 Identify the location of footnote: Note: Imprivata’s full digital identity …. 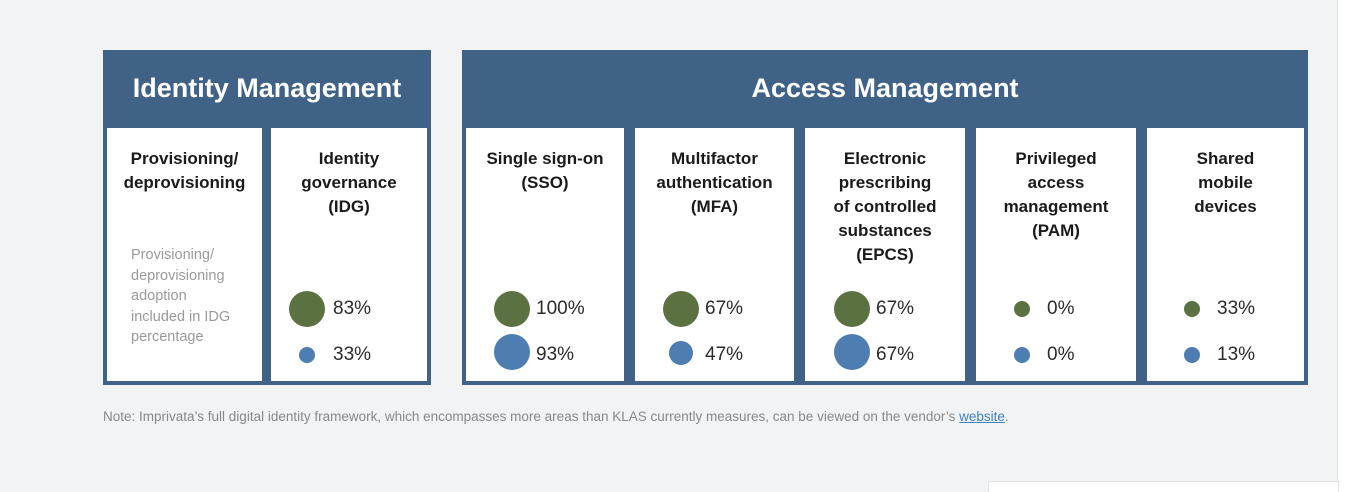
(556, 416).